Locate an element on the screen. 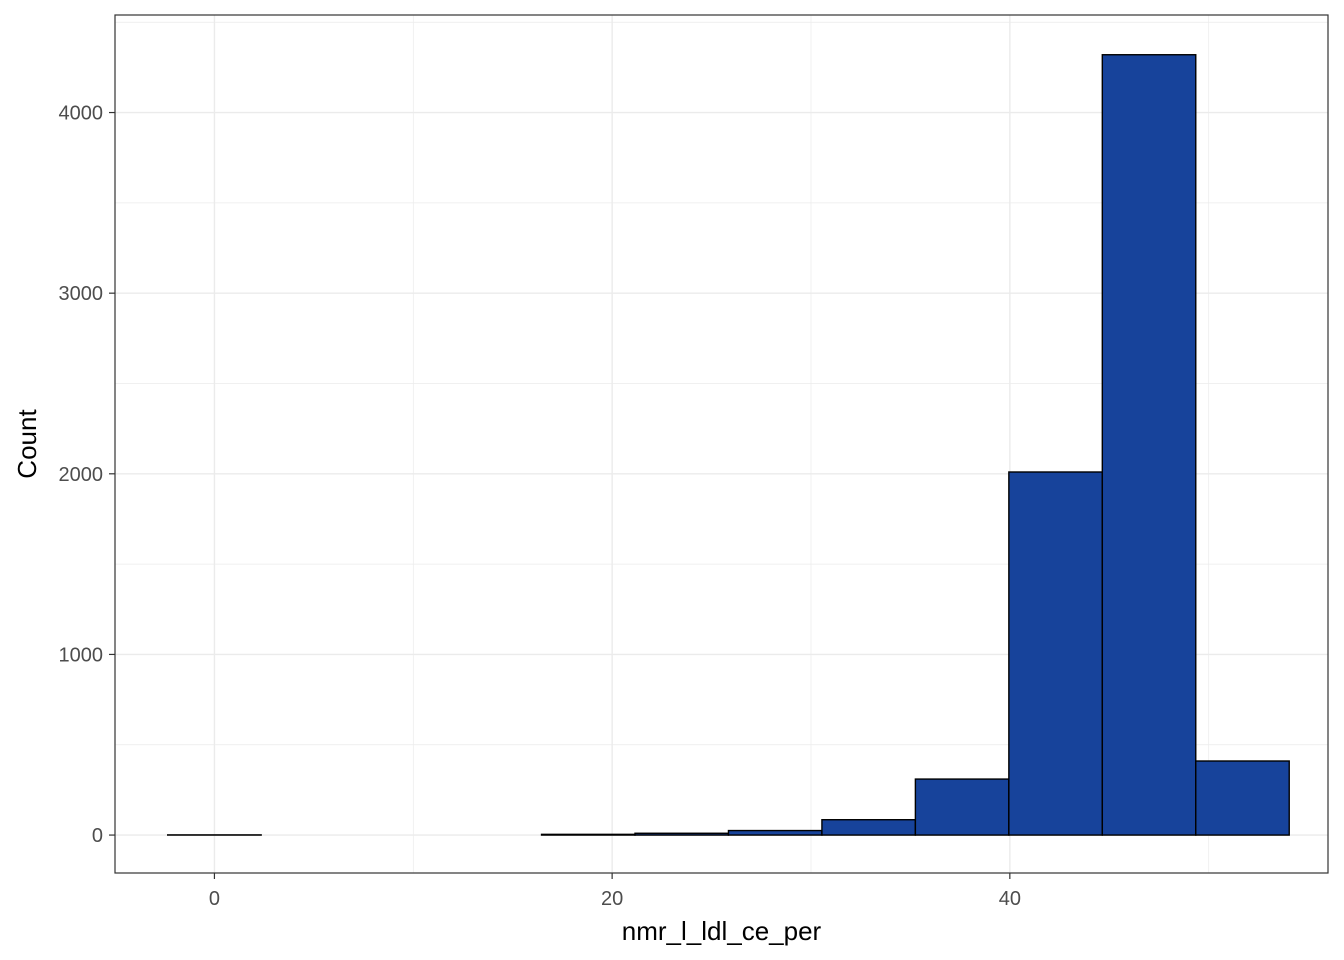  y-axis-title: Count is located at coordinates (27, 444).